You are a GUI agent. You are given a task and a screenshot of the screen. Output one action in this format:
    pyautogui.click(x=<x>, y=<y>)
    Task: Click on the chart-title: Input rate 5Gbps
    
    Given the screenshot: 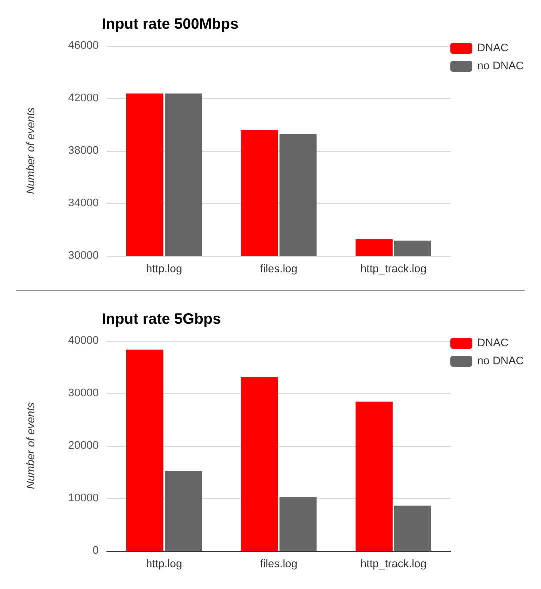 What is the action you would take?
    pyautogui.click(x=162, y=319)
    